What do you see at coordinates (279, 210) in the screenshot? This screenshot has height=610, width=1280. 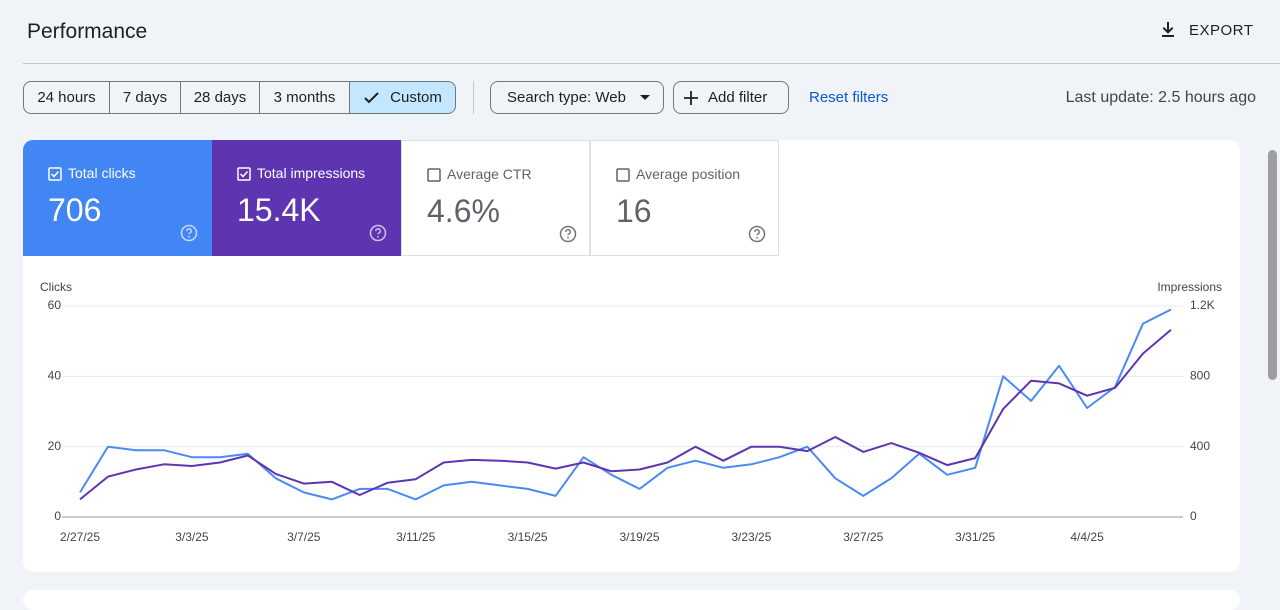 I see `metric-value: 15.4K` at bounding box center [279, 210].